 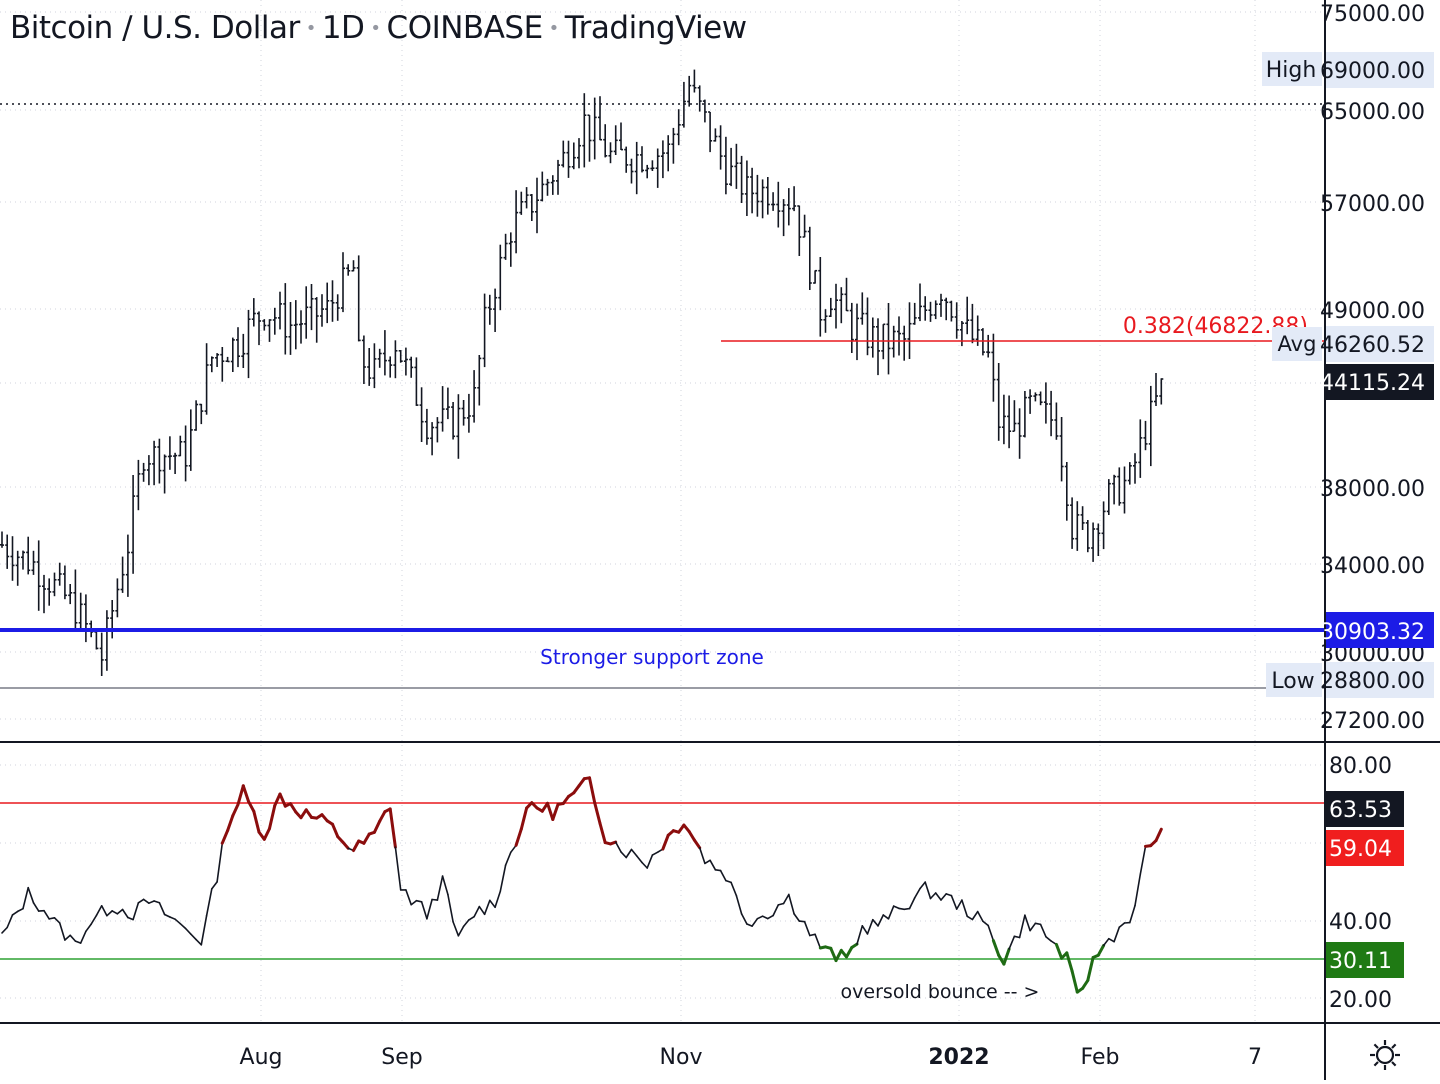 I want to click on brand-label: TradingView, so click(x=656, y=28).